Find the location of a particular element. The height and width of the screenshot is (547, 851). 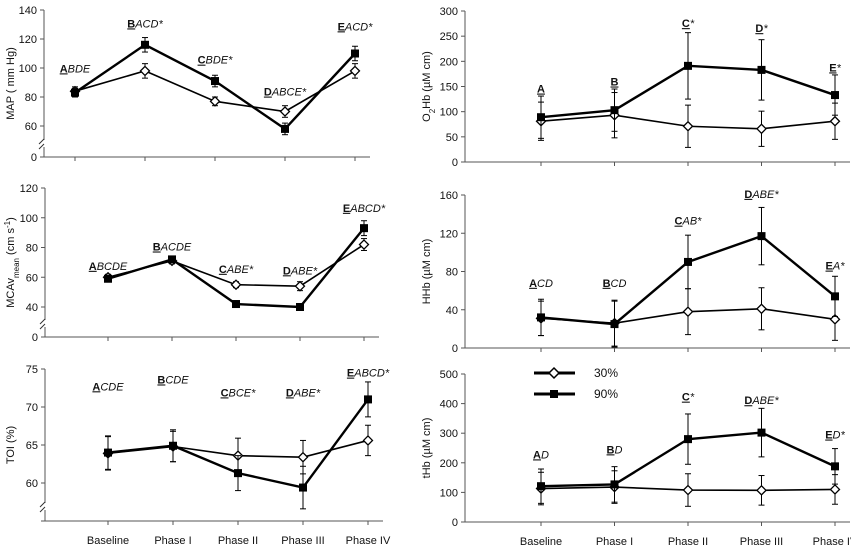

x-tick-label: Phase III is located at coordinates (761, 541).